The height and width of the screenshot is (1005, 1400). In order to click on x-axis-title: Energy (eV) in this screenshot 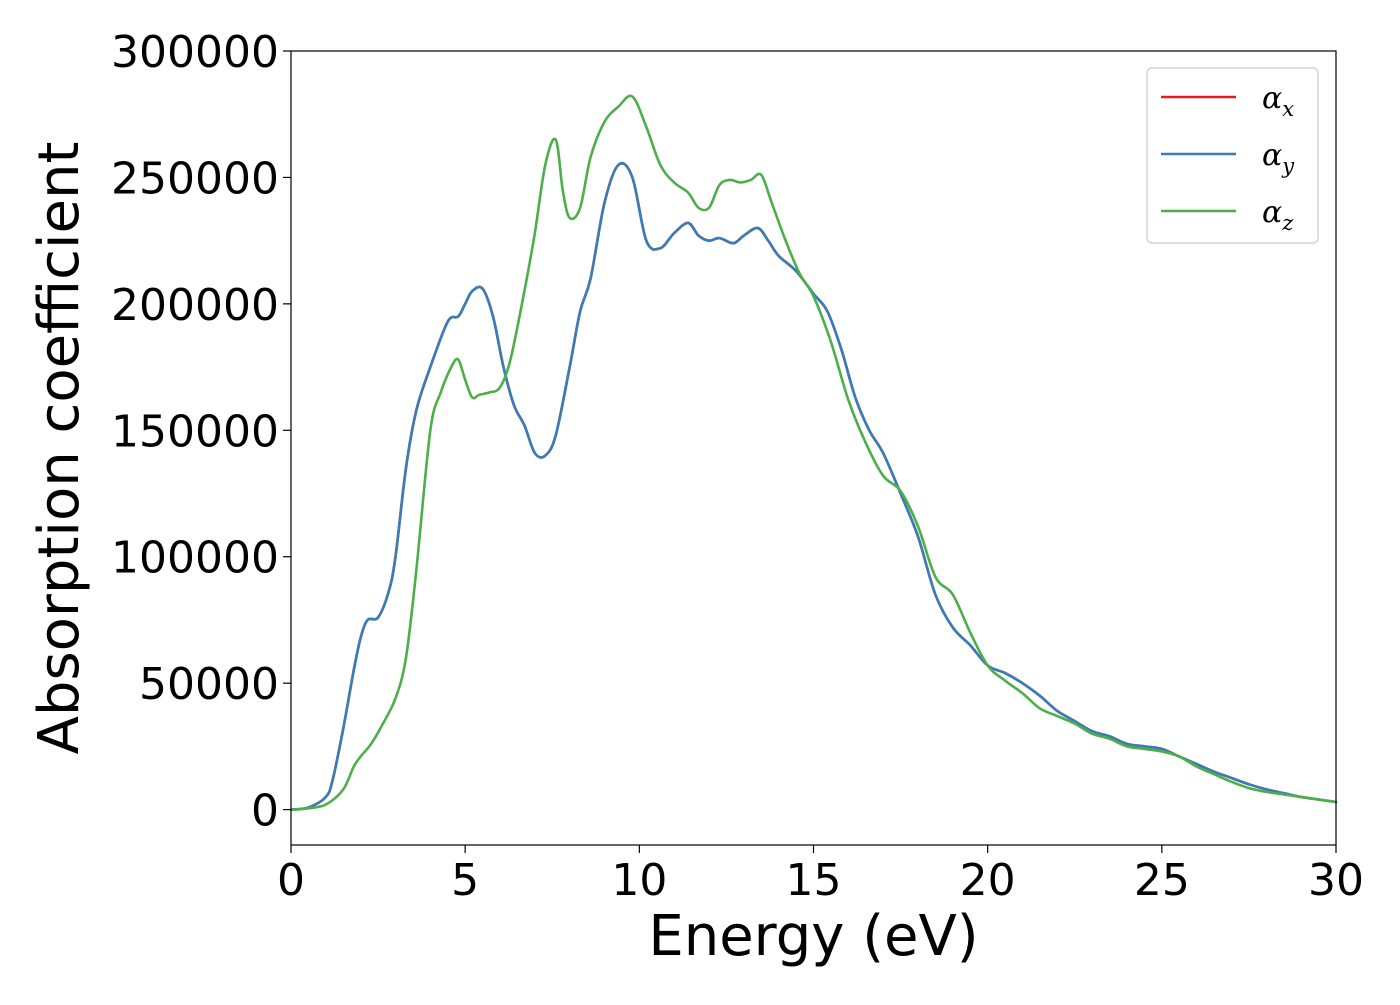, I will do `click(813, 936)`.